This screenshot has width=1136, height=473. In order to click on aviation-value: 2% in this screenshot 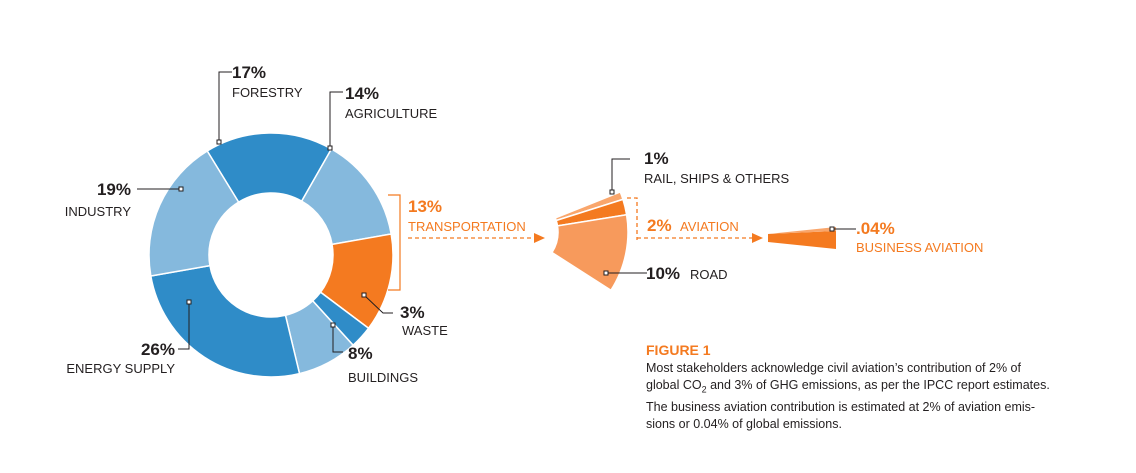, I will do `click(659, 225)`.